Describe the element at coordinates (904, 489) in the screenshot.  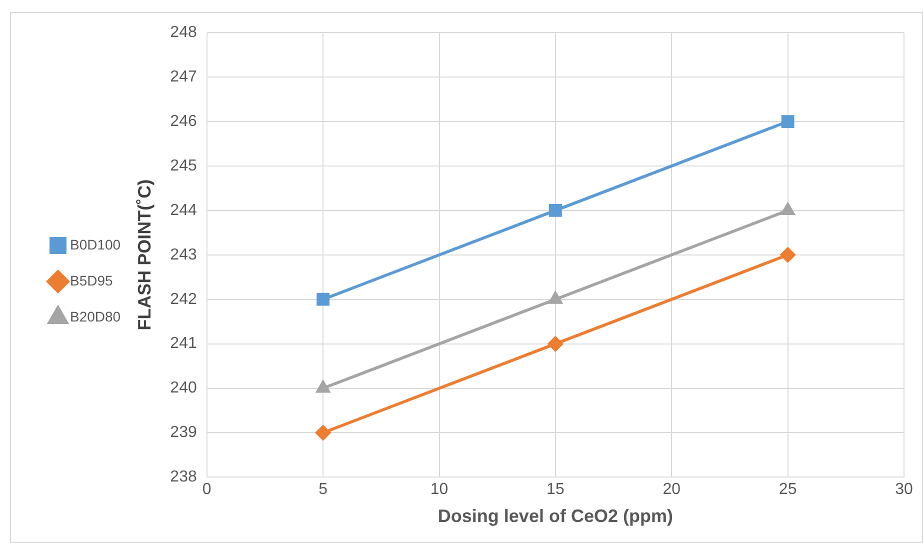
I see `x-tick-label: 30` at that location.